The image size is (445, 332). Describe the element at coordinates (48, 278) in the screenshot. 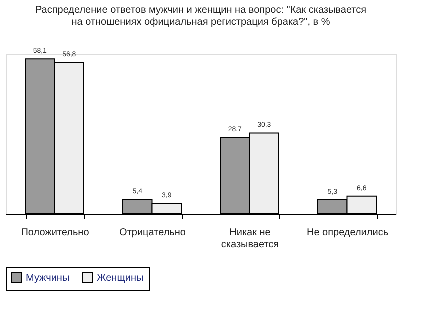

I see `legend-label: Мужчины` at that location.